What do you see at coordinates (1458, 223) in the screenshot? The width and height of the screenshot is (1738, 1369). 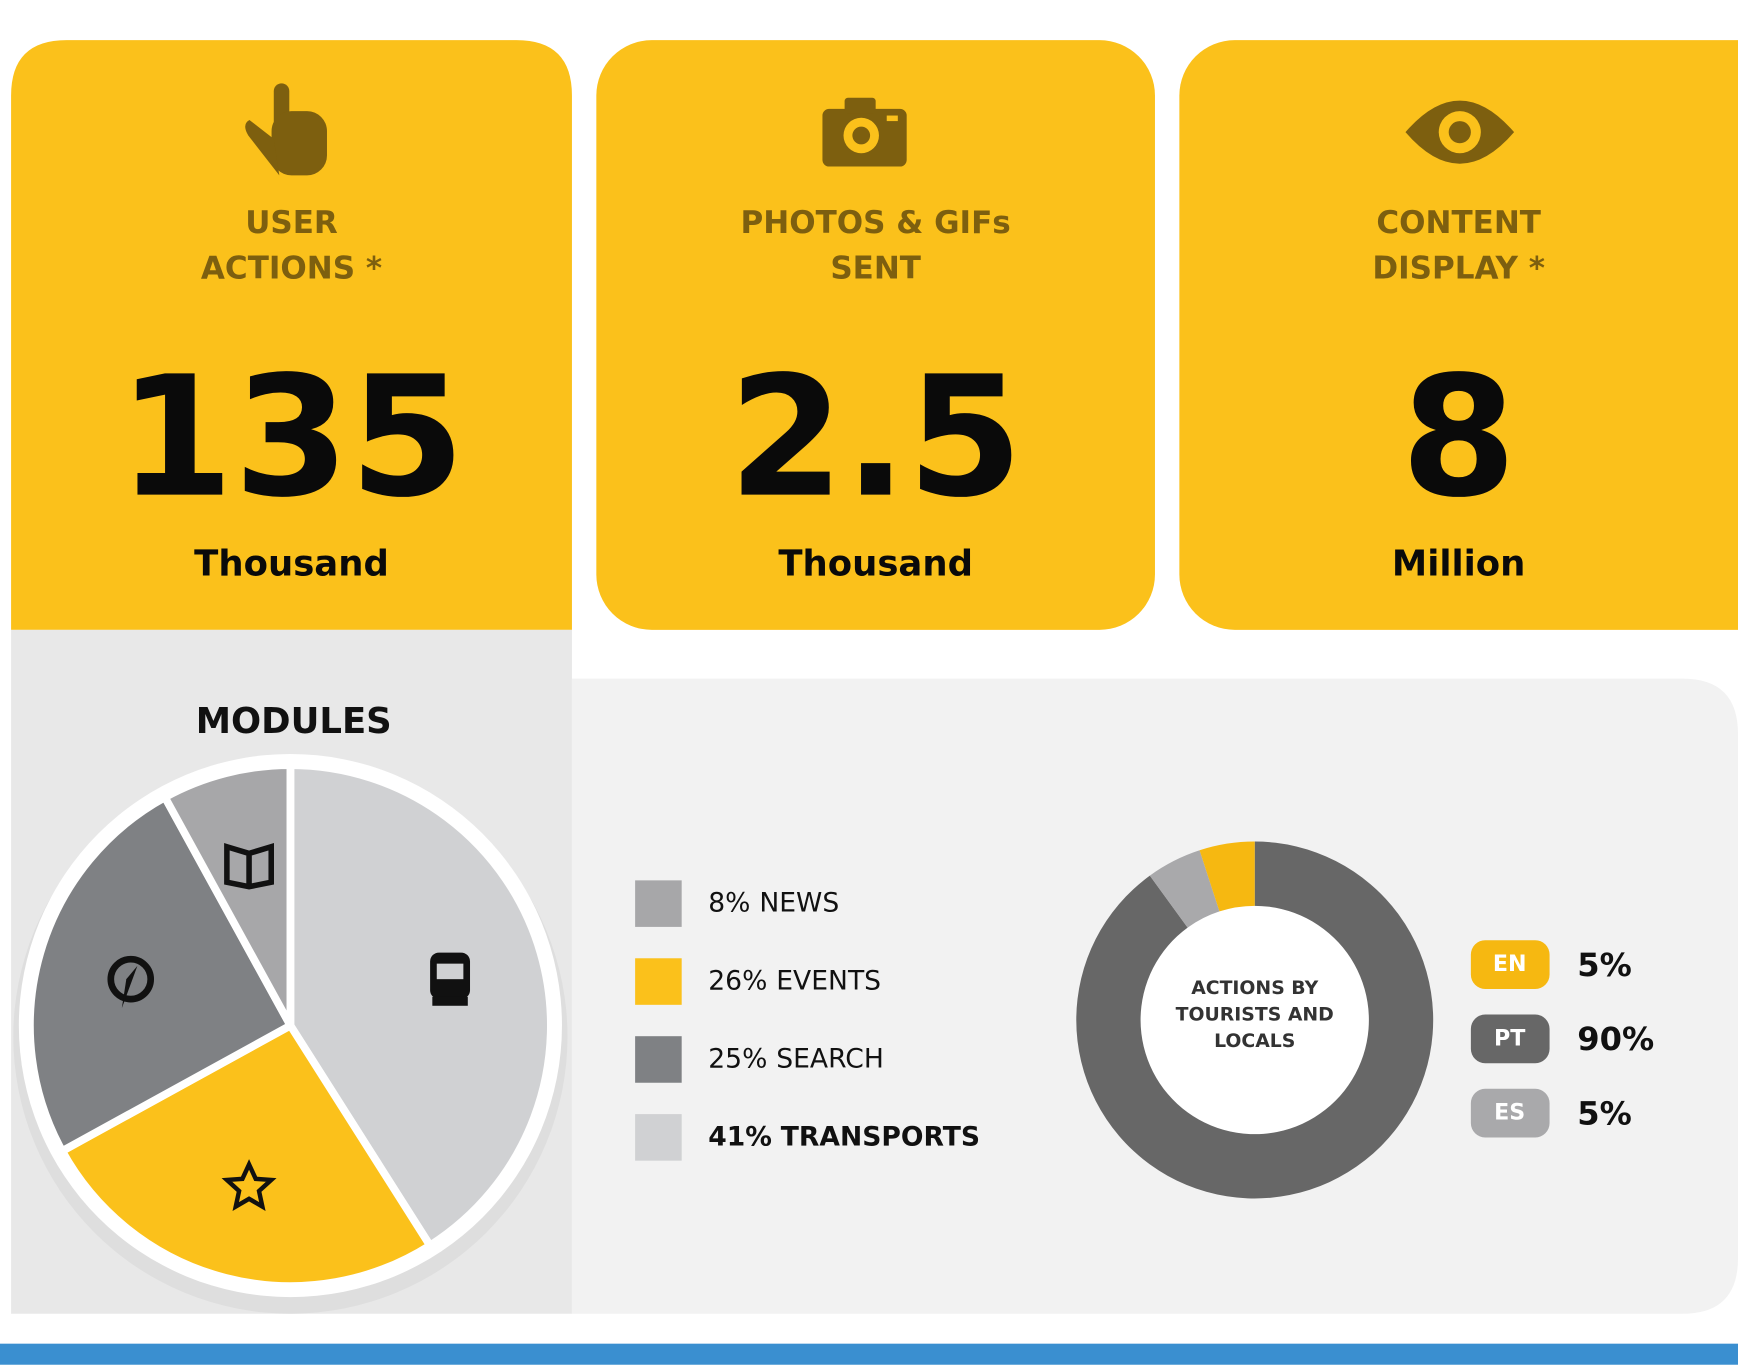 I see `card-label: CONTENT` at bounding box center [1458, 223].